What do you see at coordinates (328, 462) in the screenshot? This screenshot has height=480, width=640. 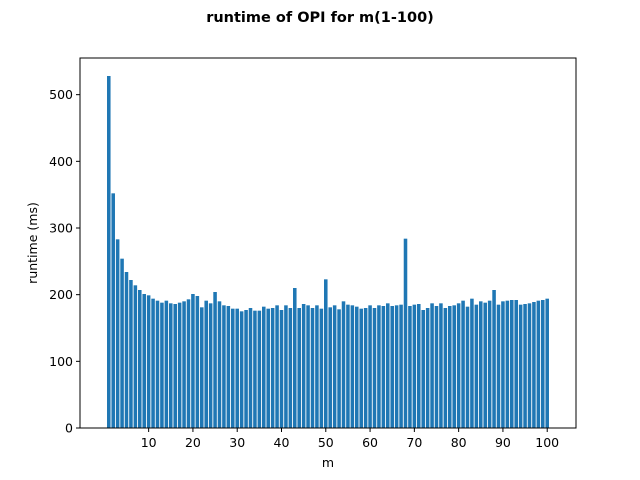 I see `x-axis-label: m` at bounding box center [328, 462].